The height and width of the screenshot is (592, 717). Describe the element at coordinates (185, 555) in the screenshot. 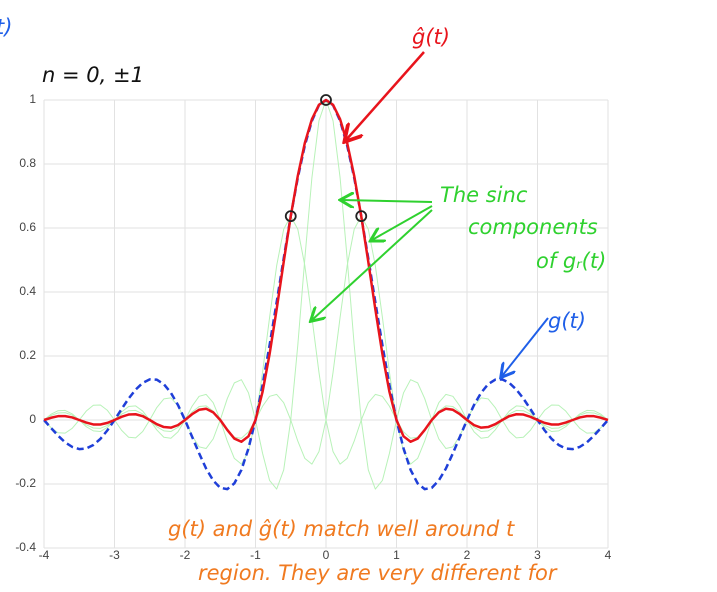

I see `x-tick-label: -2` at that location.